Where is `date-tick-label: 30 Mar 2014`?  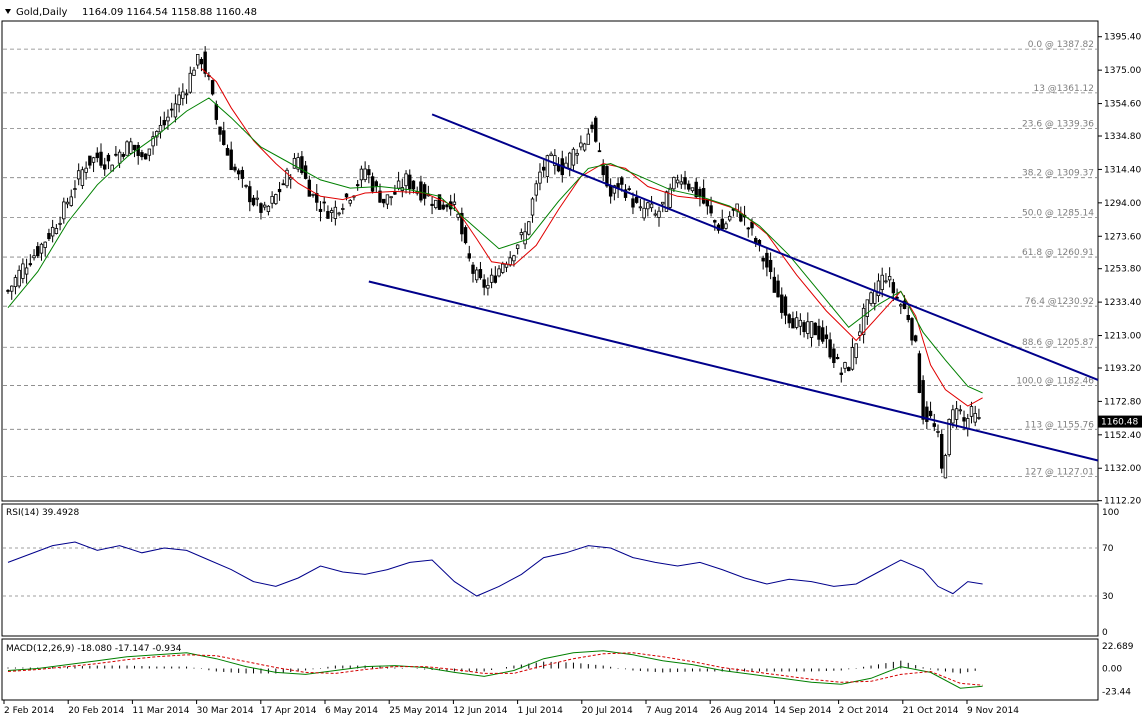
date-tick-label: 30 Mar 2014 is located at coordinates (225, 711).